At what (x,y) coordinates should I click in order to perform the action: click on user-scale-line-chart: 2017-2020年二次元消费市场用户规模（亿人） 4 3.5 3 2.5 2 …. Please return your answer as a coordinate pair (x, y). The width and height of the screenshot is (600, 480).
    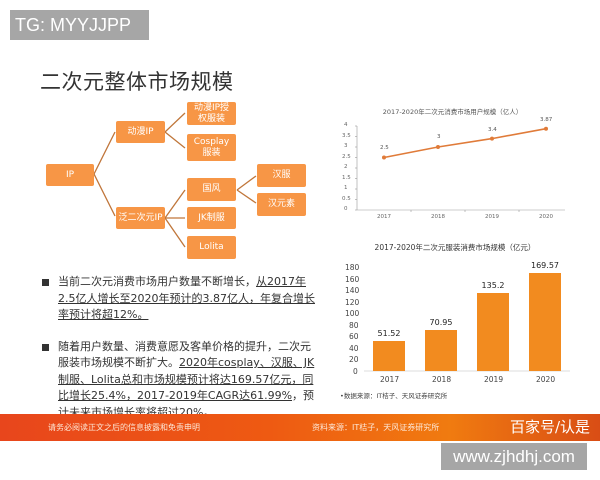
    Looking at the image, I should click on (452, 163).